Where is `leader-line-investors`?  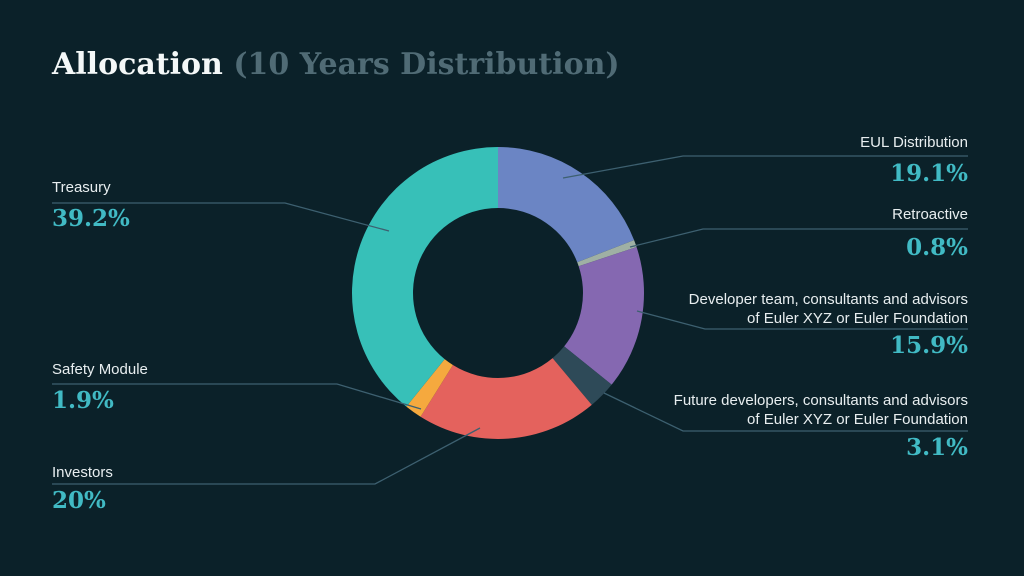 leader-line-investors is located at coordinates (266, 456).